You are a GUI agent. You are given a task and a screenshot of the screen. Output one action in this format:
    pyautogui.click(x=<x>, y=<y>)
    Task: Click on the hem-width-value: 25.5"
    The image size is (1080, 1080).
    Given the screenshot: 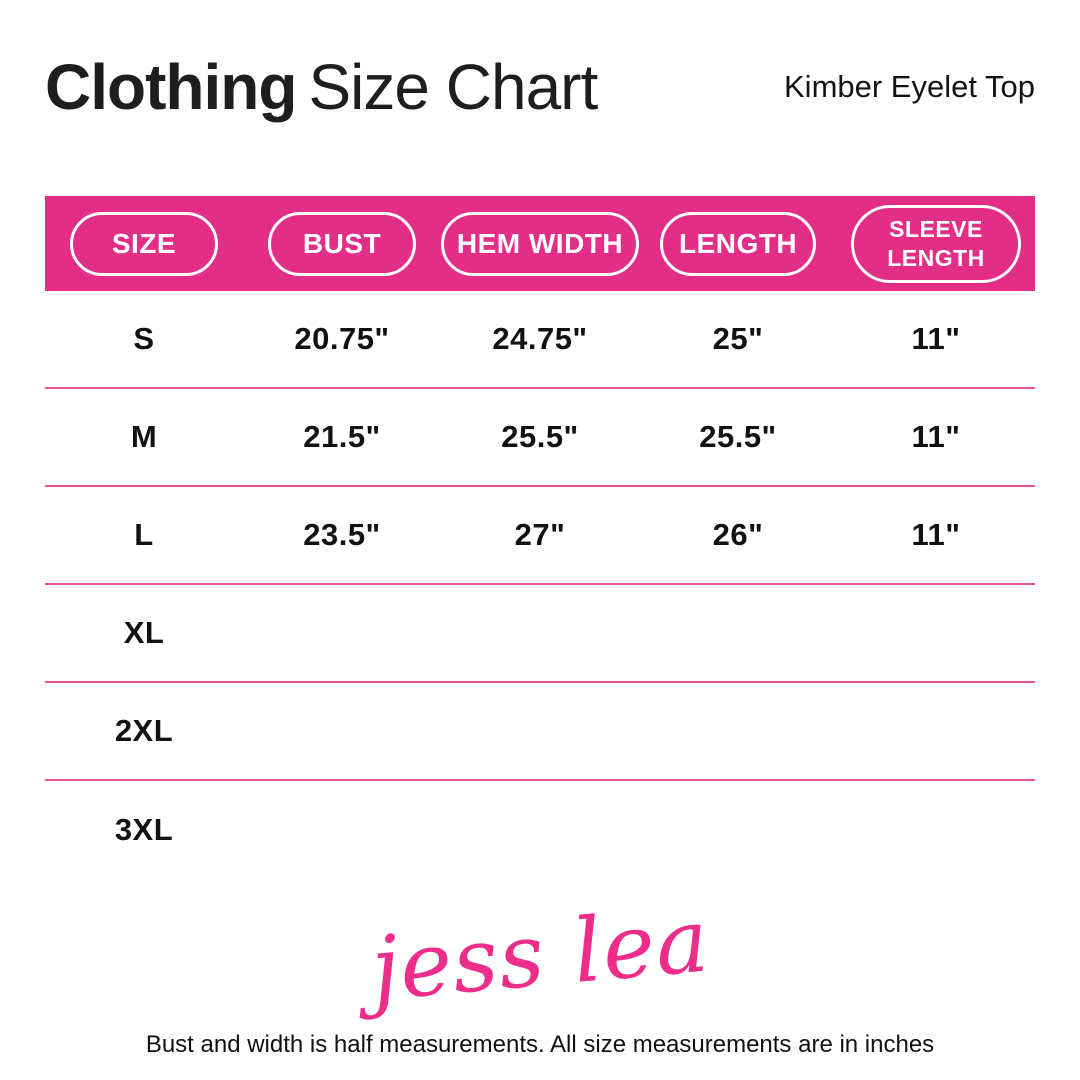 What is the action you would take?
    pyautogui.click(x=540, y=436)
    